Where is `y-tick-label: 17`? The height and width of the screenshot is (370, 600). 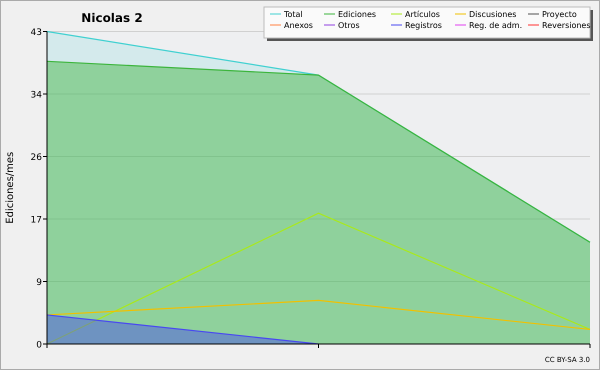 y-tick-label: 17 is located at coordinates (36, 221).